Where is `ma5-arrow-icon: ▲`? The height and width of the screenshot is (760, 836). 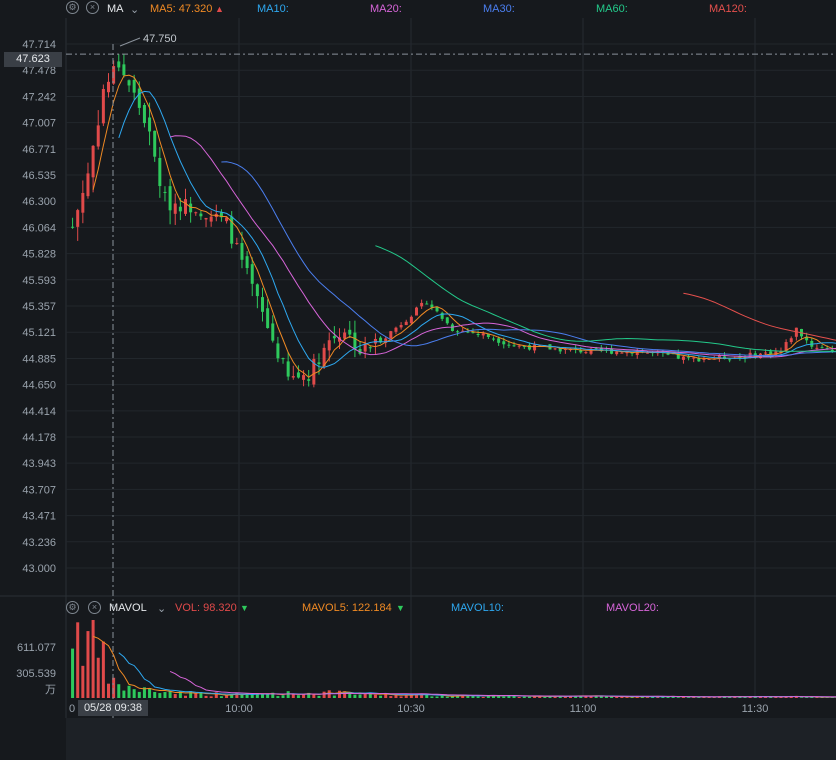 ma5-arrow-icon: ▲ is located at coordinates (219, 9).